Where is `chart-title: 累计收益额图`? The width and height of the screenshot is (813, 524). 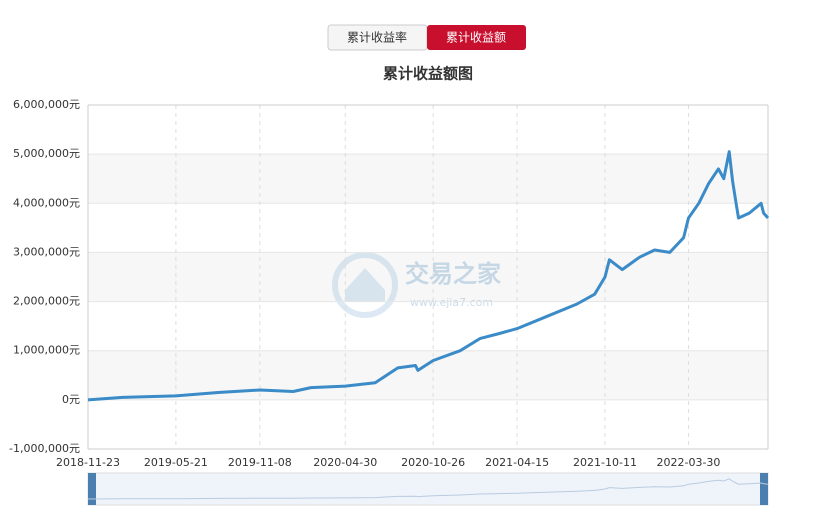 chart-title: 累计收益额图 is located at coordinates (428, 74).